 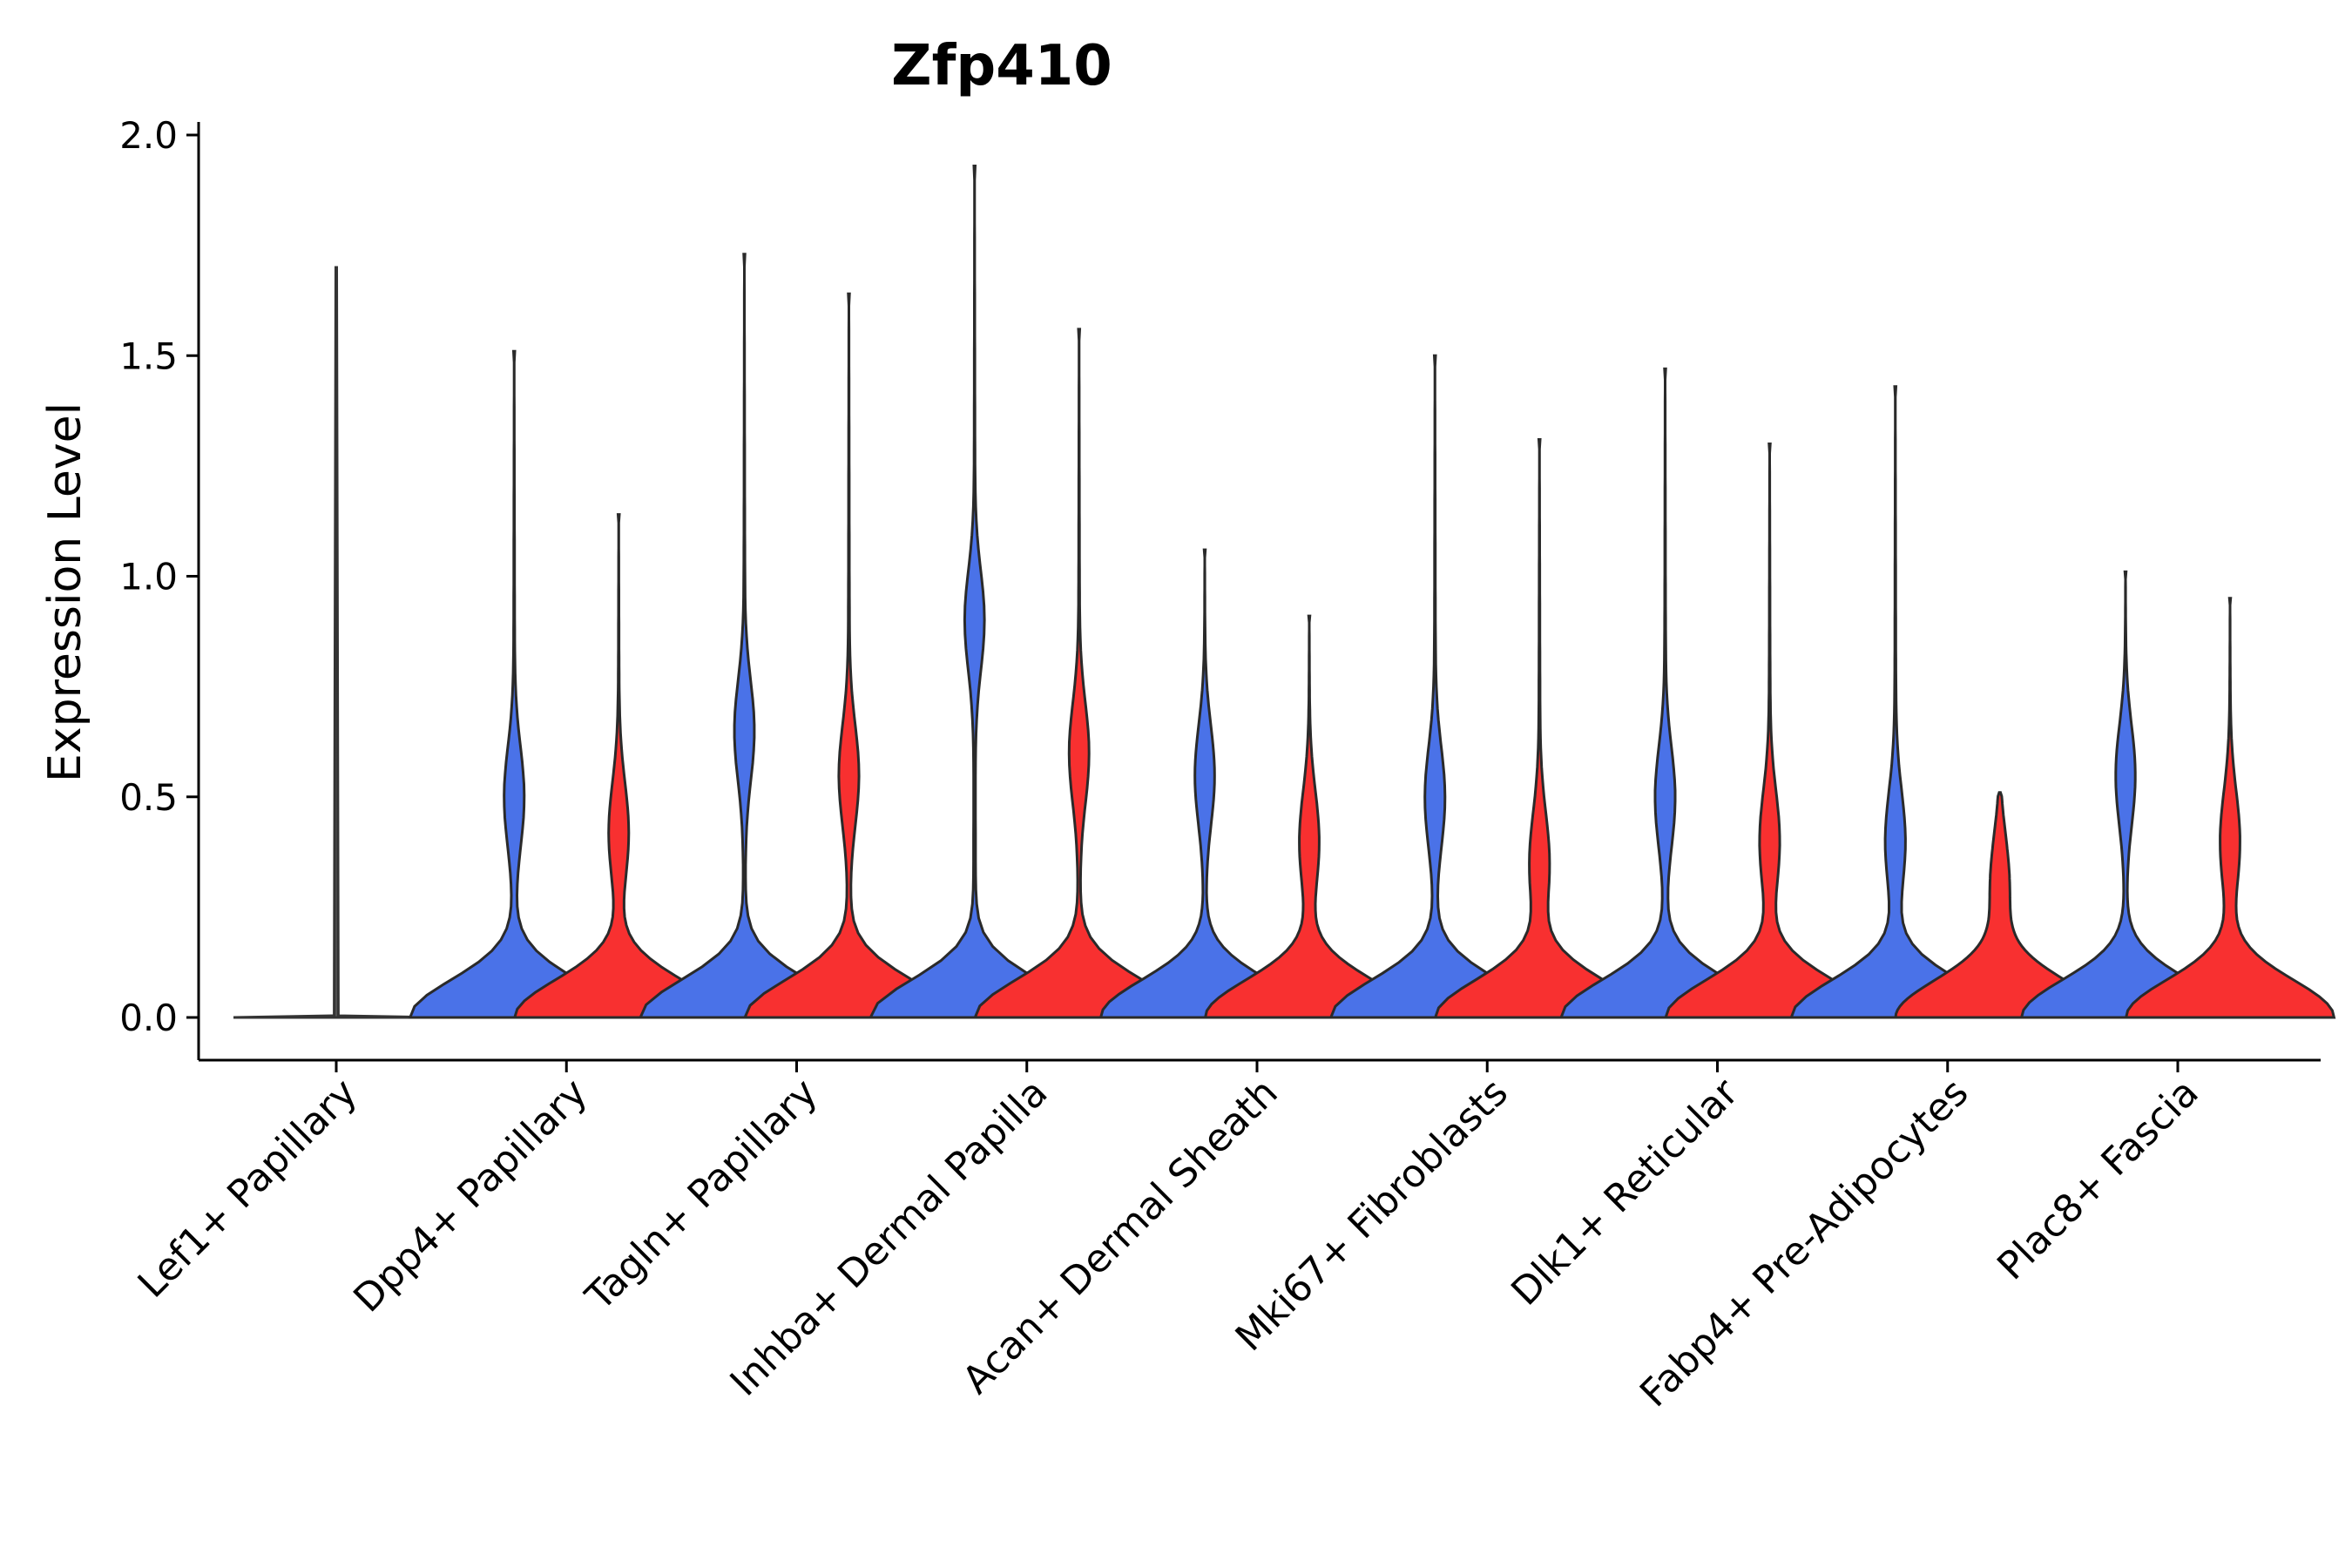 What do you see at coordinates (1002, 66) in the screenshot?
I see `chart-title: Zfp410` at bounding box center [1002, 66].